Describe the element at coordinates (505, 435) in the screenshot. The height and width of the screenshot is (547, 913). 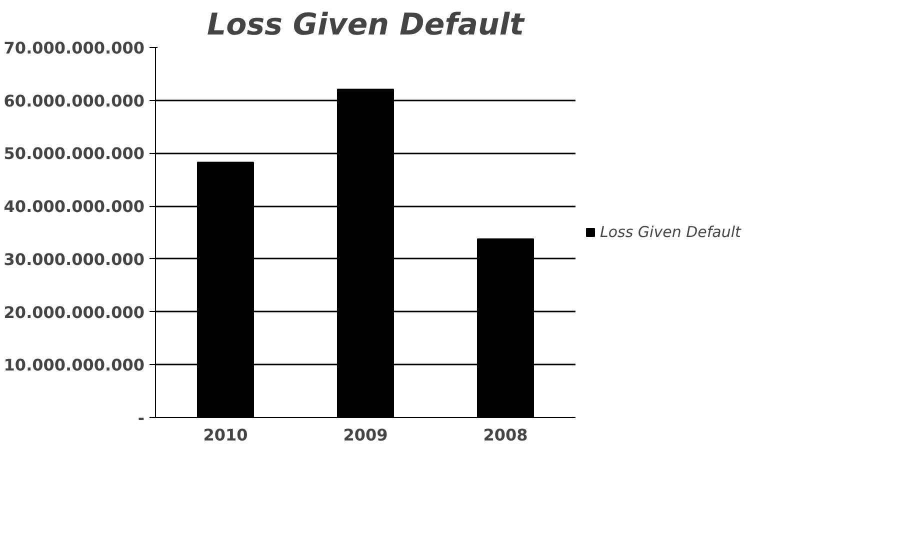
I see `x-tick-label: 2008` at that location.